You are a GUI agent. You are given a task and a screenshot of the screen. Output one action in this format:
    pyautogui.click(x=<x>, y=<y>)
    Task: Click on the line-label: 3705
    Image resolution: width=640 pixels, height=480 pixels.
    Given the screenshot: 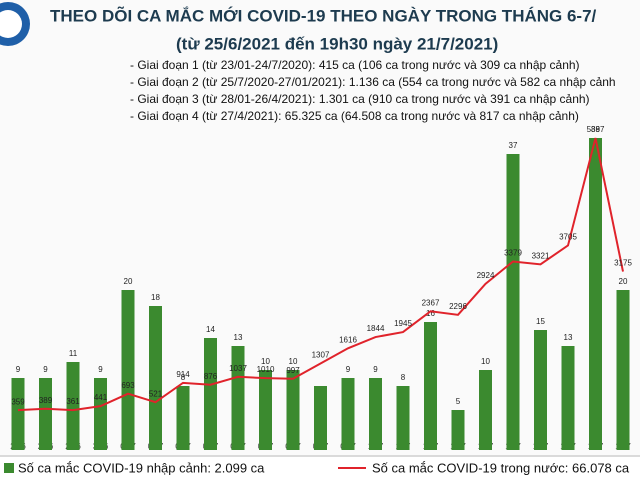 What is the action you would take?
    pyautogui.click(x=568, y=237)
    